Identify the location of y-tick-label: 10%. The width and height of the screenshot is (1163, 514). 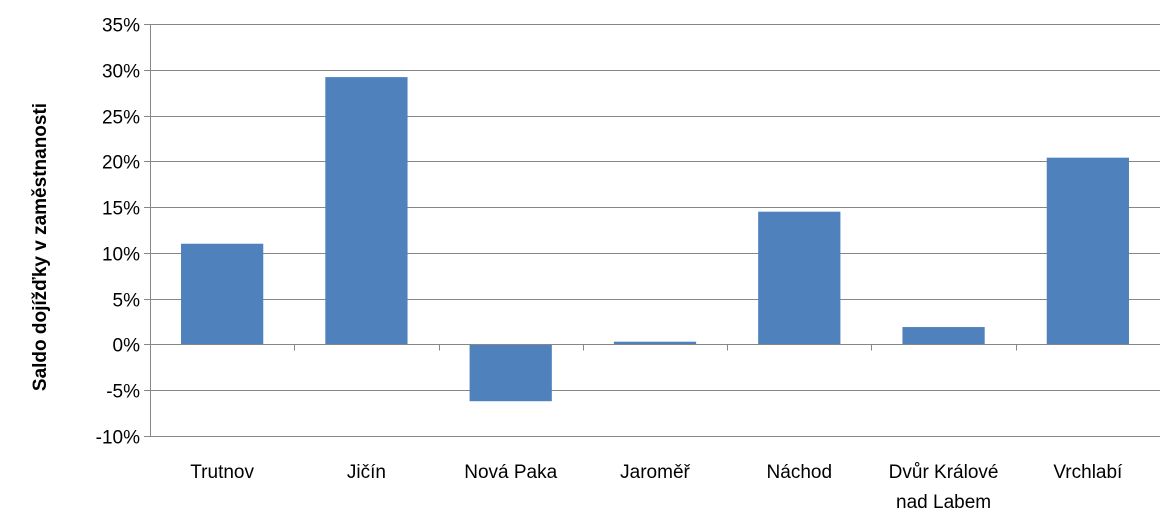
(121, 255).